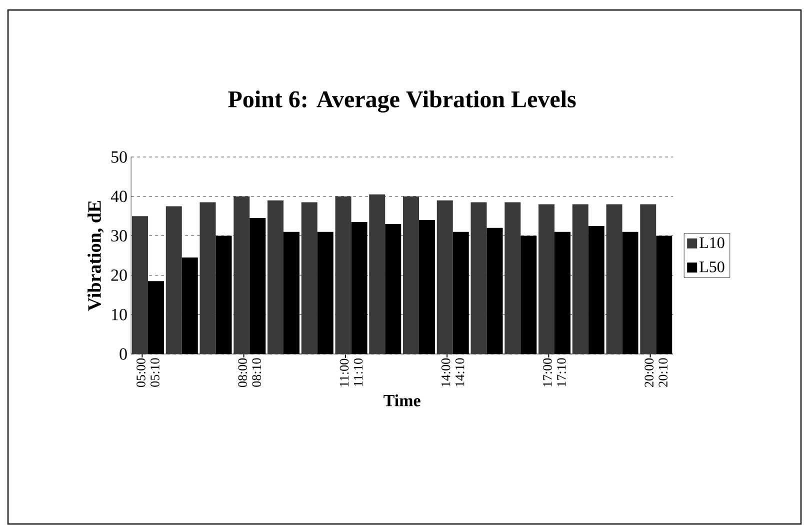 The width and height of the screenshot is (809, 525). What do you see at coordinates (119, 275) in the screenshot?
I see `y-tick-label: 20` at bounding box center [119, 275].